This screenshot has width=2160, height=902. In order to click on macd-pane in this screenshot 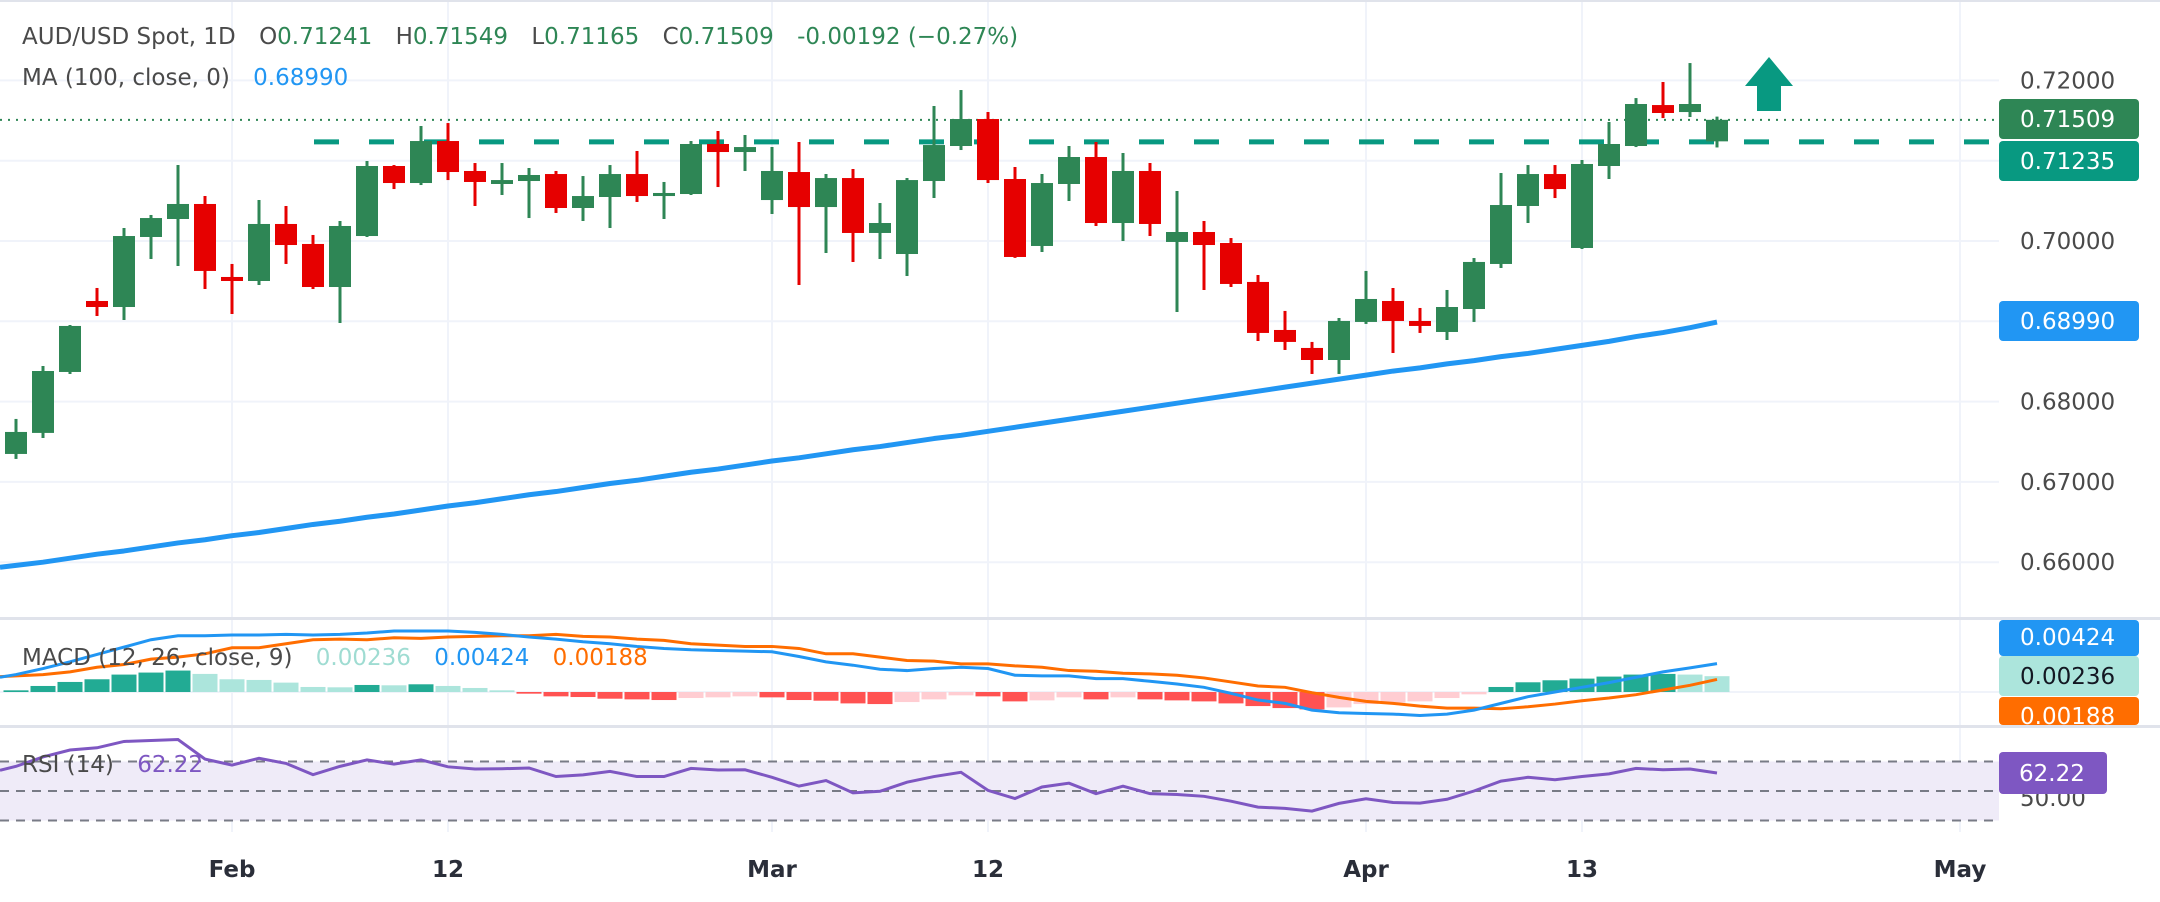, I will do `click(865, 673)`.